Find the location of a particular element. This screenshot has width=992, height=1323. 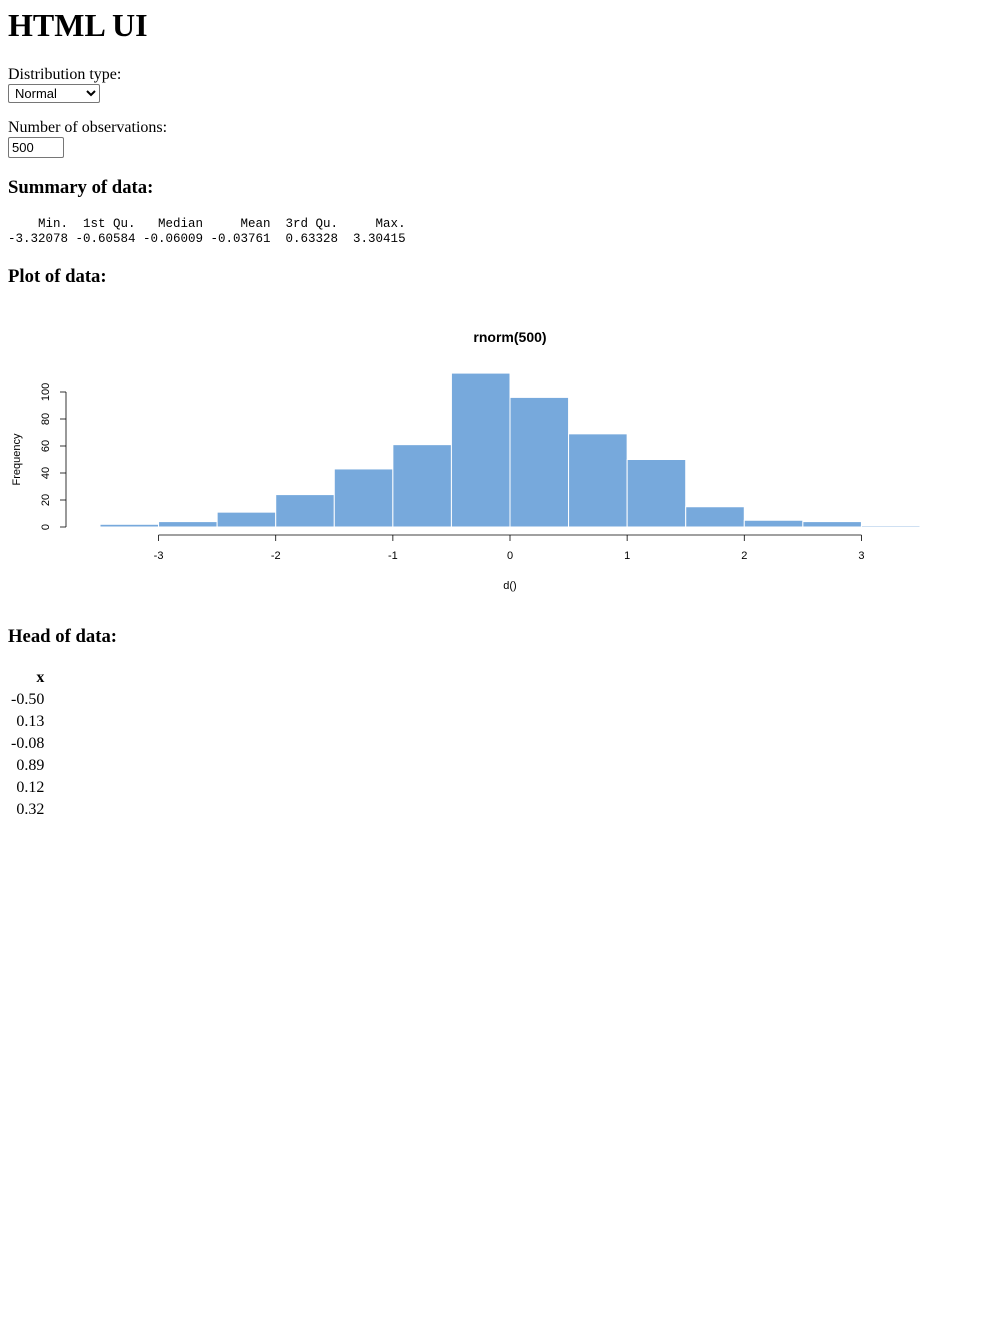

x-tick-label: 2 is located at coordinates (744, 556).